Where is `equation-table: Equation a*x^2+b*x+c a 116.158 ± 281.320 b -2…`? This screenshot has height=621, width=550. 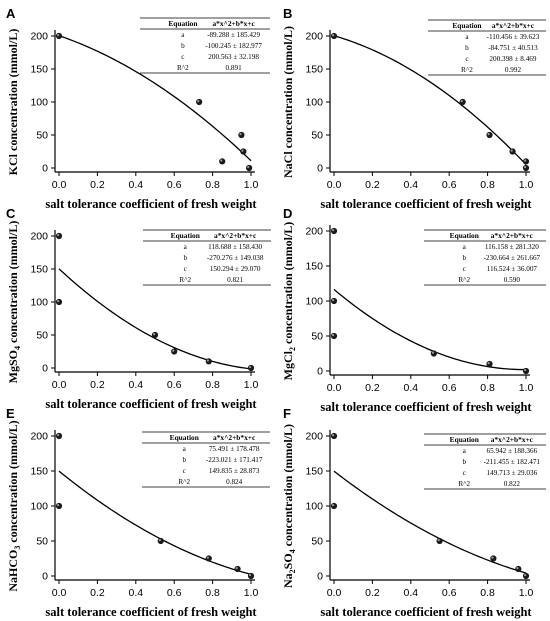
equation-table: Equation a*x^2+b*x+c a 116.158 ± 281.320 b -2… is located at coordinates (485, 257).